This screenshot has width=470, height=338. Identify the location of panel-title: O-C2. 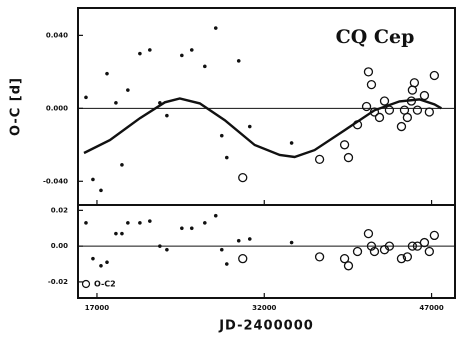
(105, 284).